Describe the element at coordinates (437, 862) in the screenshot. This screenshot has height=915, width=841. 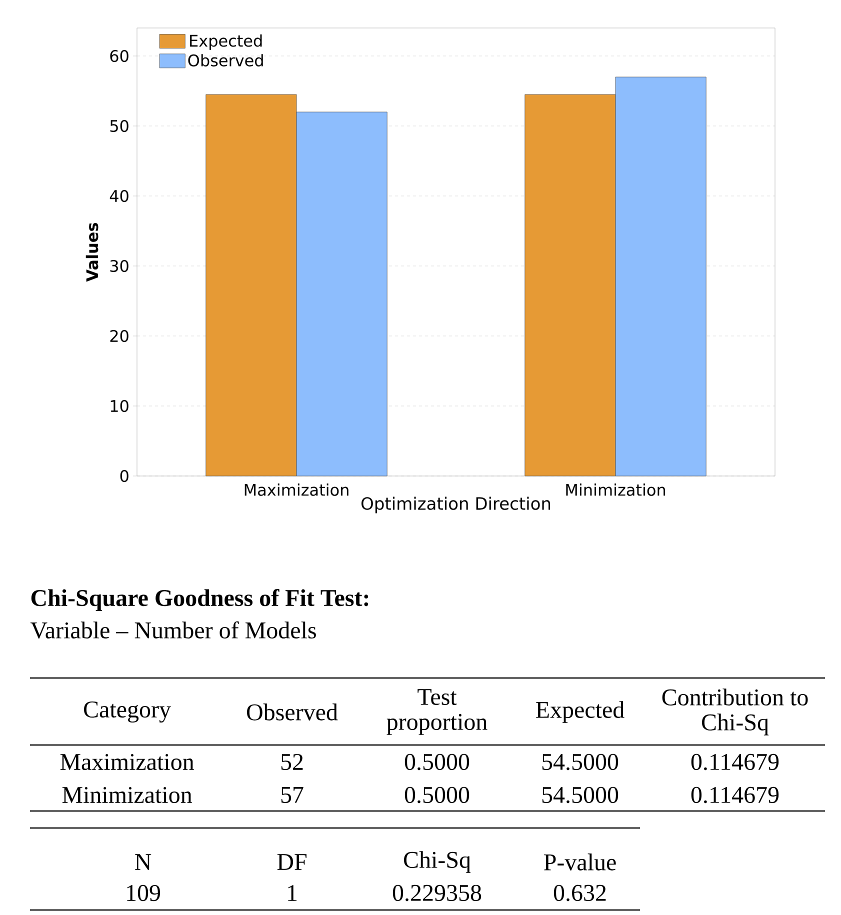
I see `text: Chi-Sq` at that location.